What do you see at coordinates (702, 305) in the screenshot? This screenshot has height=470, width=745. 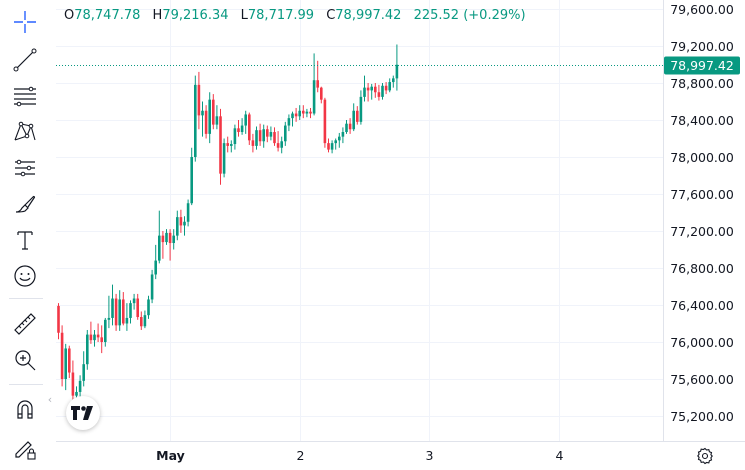 I see `price-tick-label: 76,400.00` at bounding box center [702, 305].